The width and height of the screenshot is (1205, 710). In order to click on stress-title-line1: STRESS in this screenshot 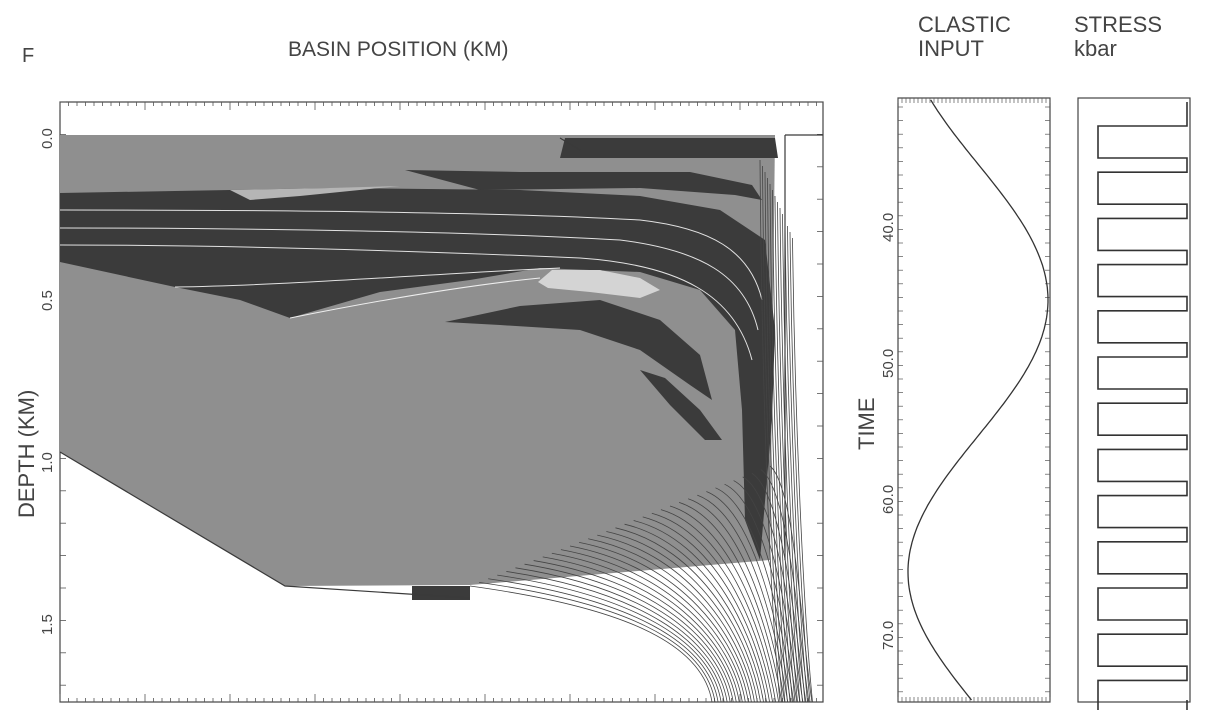, I will do `click(1118, 24)`.